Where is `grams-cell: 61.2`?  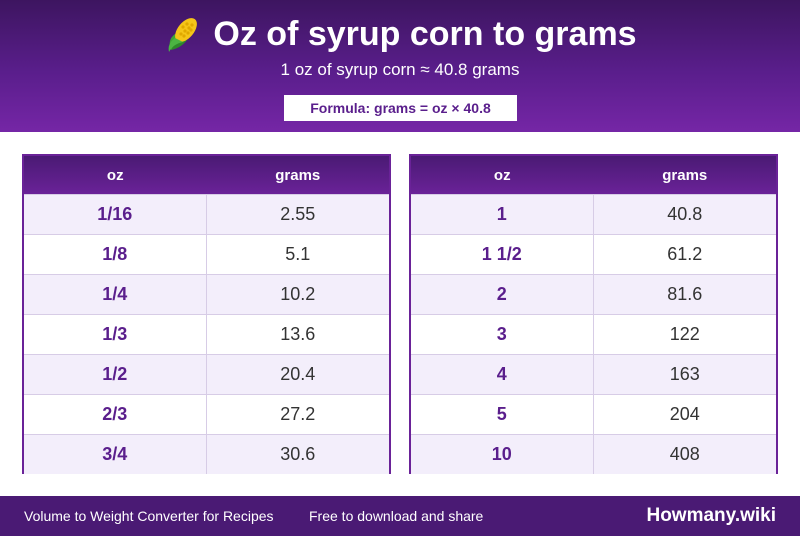 grams-cell: 61.2 is located at coordinates (685, 254).